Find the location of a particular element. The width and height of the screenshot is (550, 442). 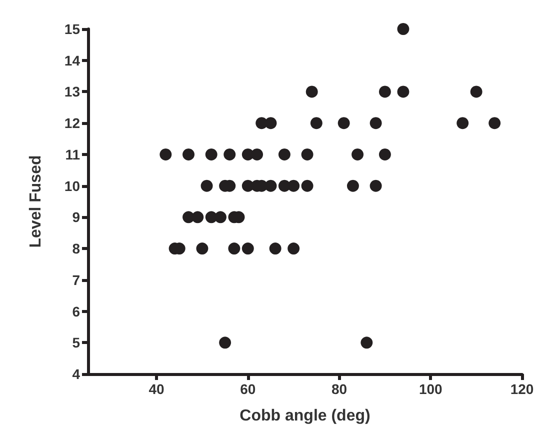

y-tick-label: 9 is located at coordinates (76, 217).